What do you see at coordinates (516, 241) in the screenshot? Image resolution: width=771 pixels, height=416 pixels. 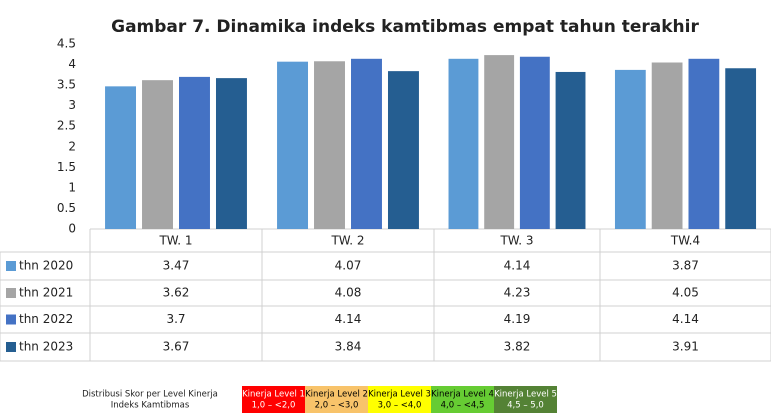 I see `x-tick-label: TW. 3` at bounding box center [516, 241].